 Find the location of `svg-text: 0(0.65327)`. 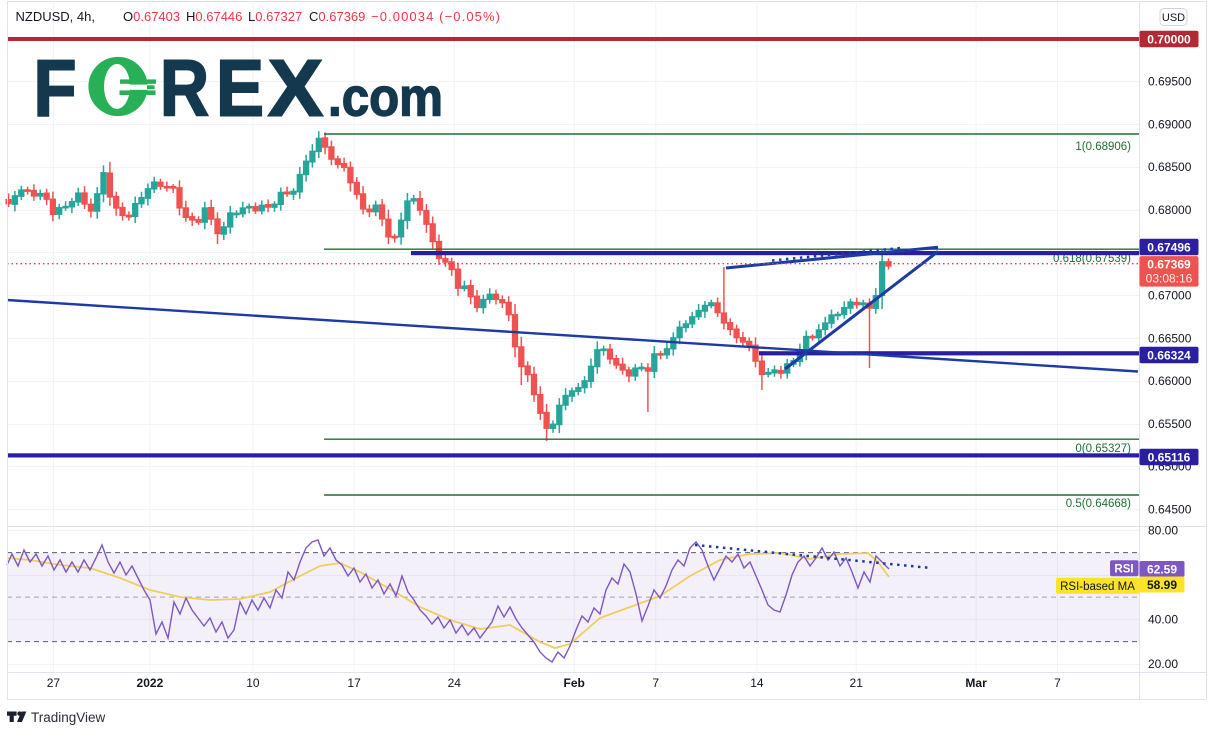

svg-text: 0(0.65327) is located at coordinates (1103, 449).